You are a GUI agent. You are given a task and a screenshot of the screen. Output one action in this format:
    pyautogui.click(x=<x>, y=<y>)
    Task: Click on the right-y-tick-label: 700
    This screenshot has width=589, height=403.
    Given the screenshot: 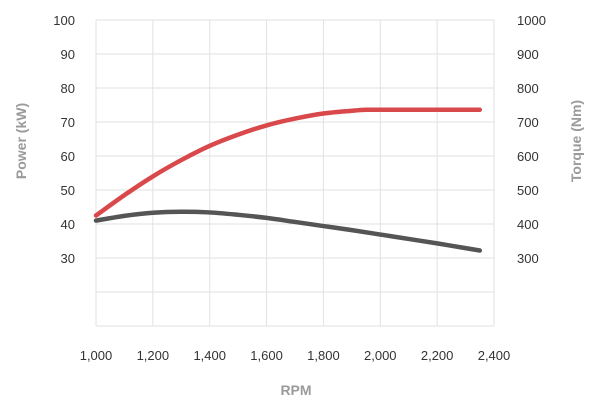 What is the action you would take?
    pyautogui.click(x=528, y=122)
    